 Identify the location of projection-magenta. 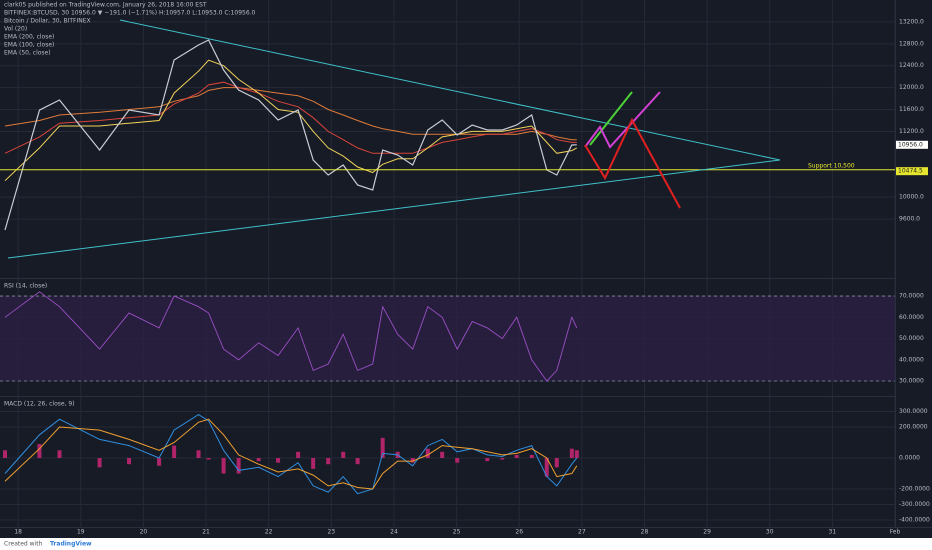
(622, 120).